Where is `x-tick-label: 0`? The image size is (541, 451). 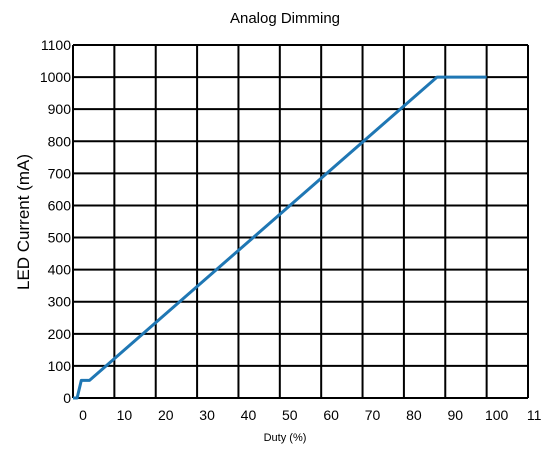
x-tick-label: 0 is located at coordinates (83, 415).